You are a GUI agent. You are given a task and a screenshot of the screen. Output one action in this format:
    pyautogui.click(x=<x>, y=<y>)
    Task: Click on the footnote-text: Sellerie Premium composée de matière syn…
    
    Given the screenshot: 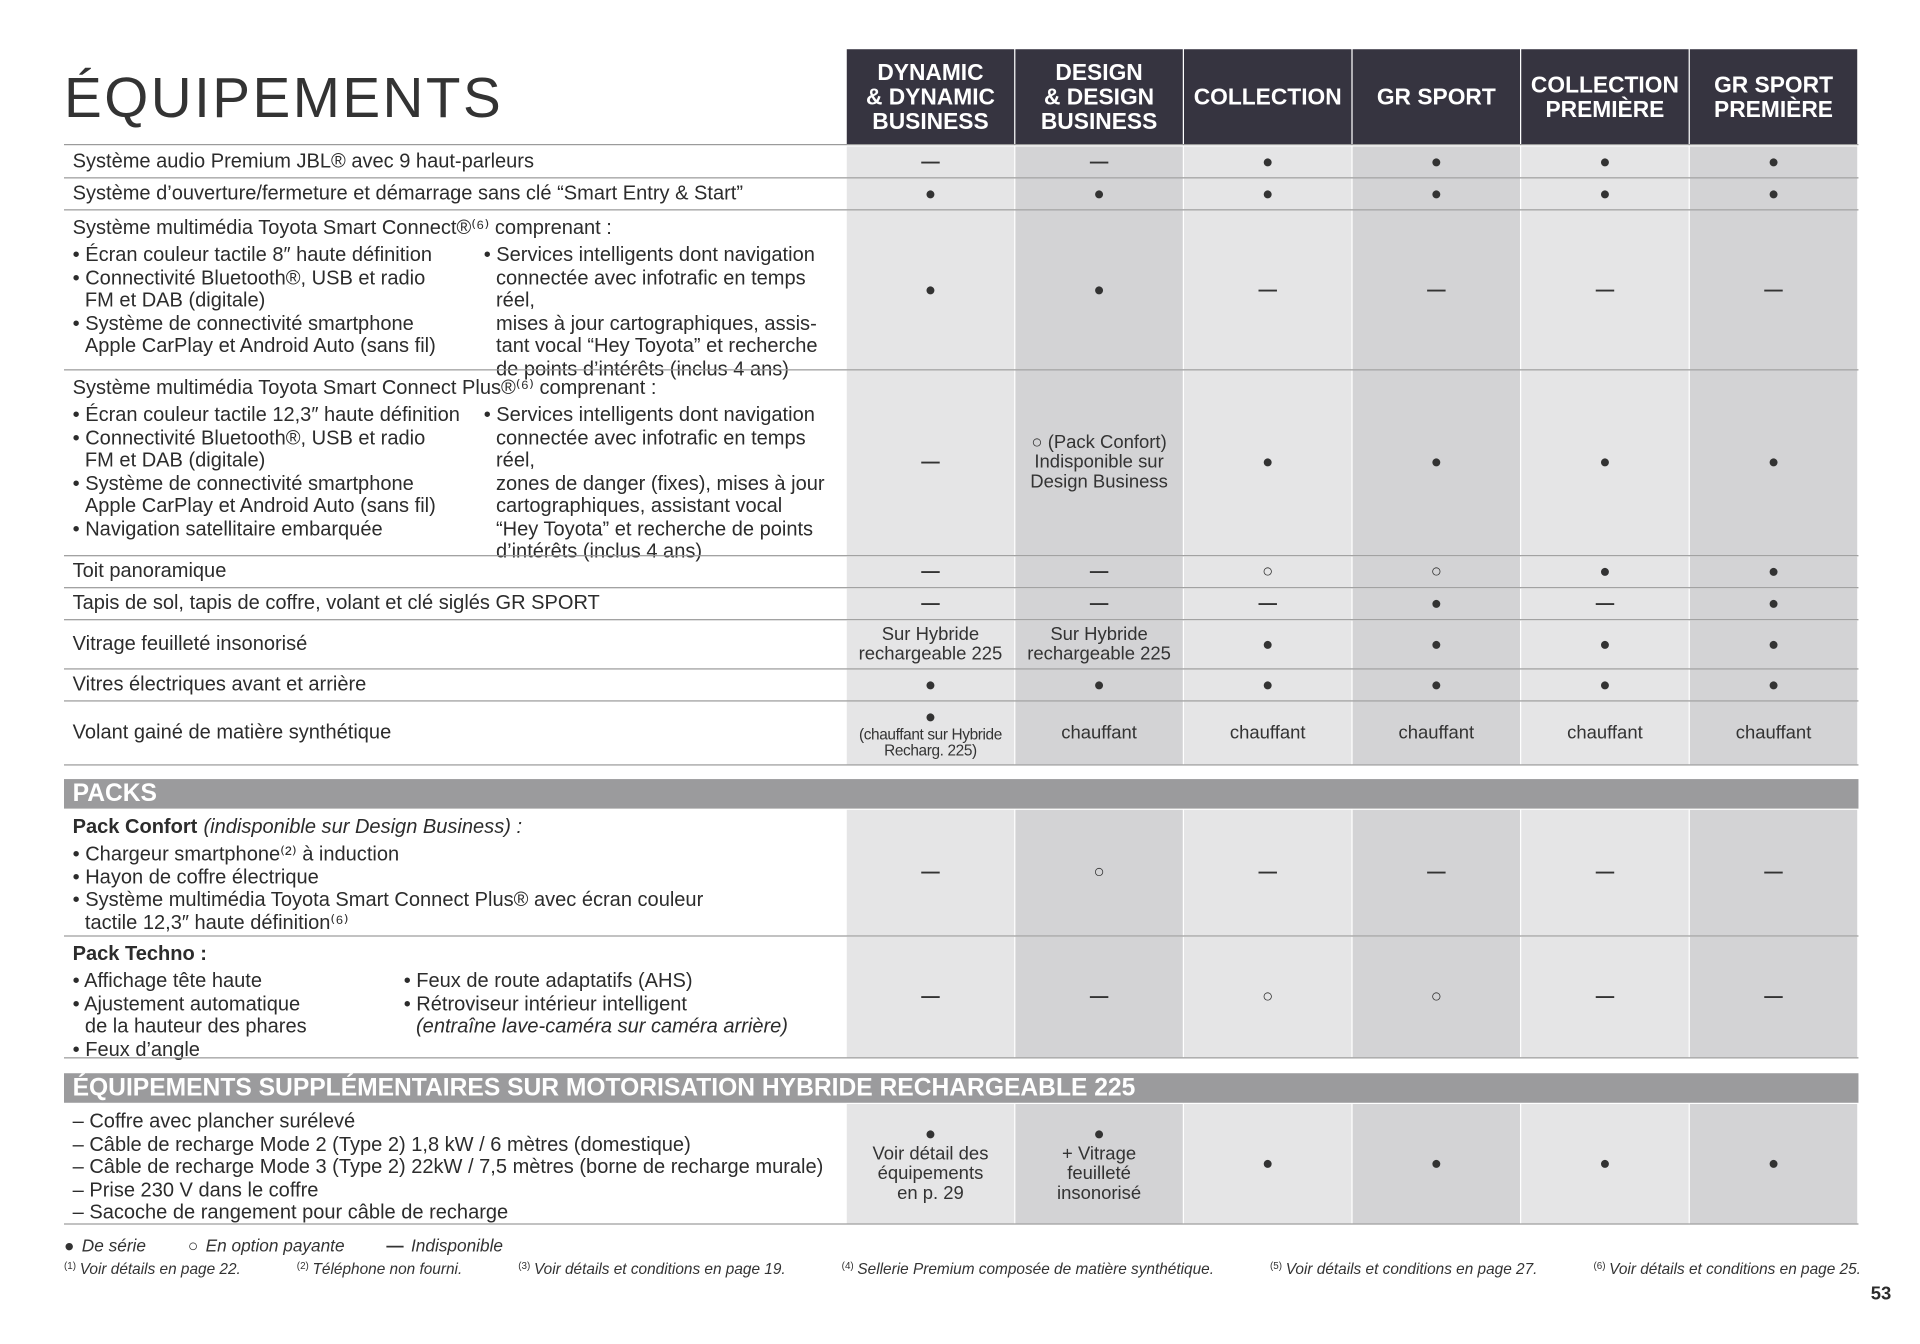 What is the action you would take?
    pyautogui.click(x=1035, y=1269)
    